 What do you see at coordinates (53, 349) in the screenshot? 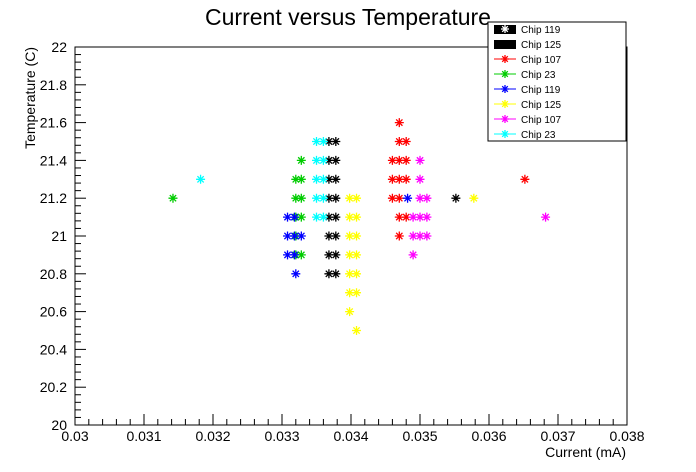
I see `y-tick-label: 20.4` at bounding box center [53, 349].